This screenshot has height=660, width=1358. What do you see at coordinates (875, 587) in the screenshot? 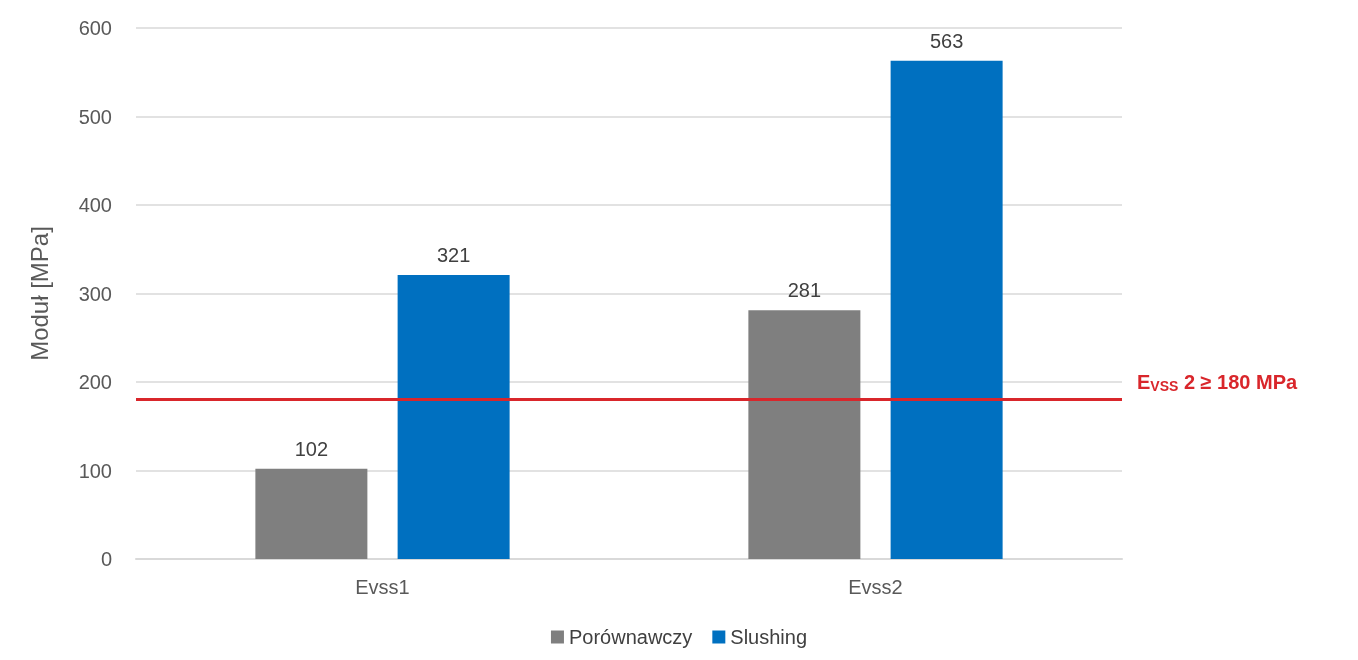
I see `x-tick-label: Evss2` at bounding box center [875, 587].